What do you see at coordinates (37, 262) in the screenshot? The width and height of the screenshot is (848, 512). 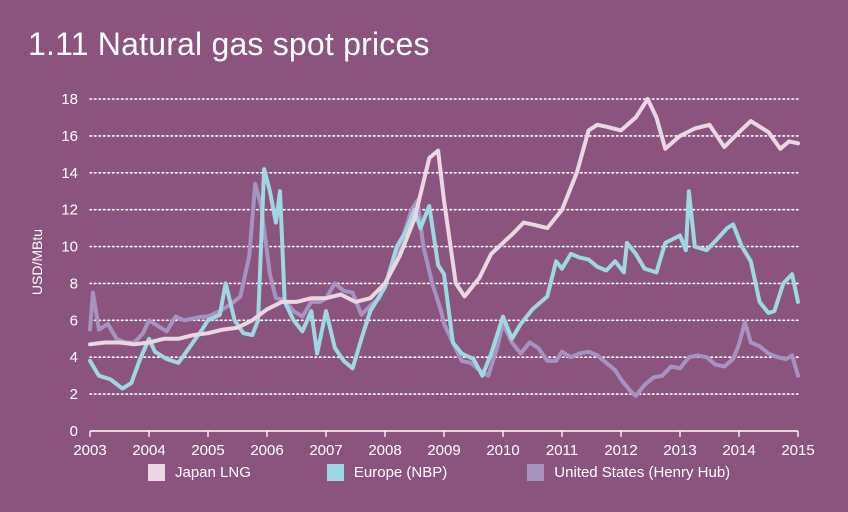 I see `y-axis-label: USD/MBtu` at bounding box center [37, 262].